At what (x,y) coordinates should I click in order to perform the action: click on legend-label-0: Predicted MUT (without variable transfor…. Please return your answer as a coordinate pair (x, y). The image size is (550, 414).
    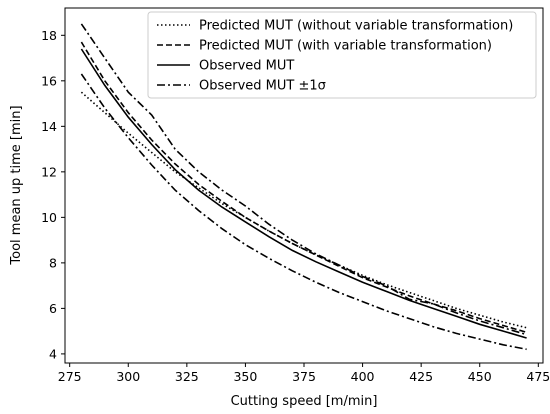
    Looking at the image, I should click on (356, 26).